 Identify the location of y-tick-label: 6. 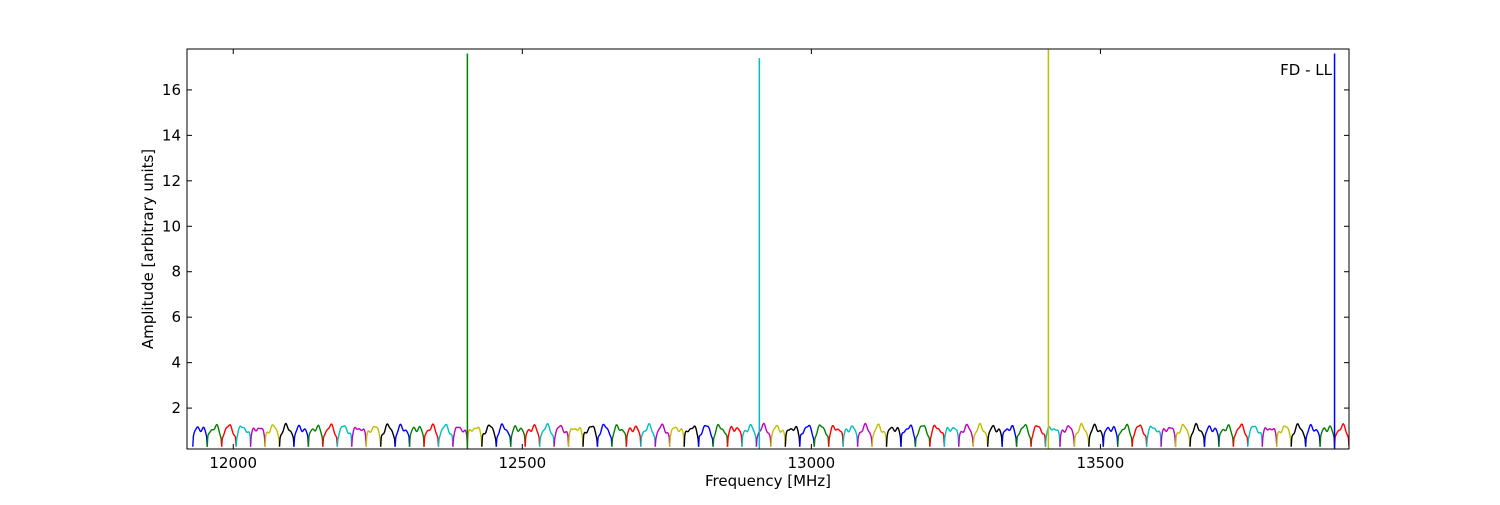
(176, 317).